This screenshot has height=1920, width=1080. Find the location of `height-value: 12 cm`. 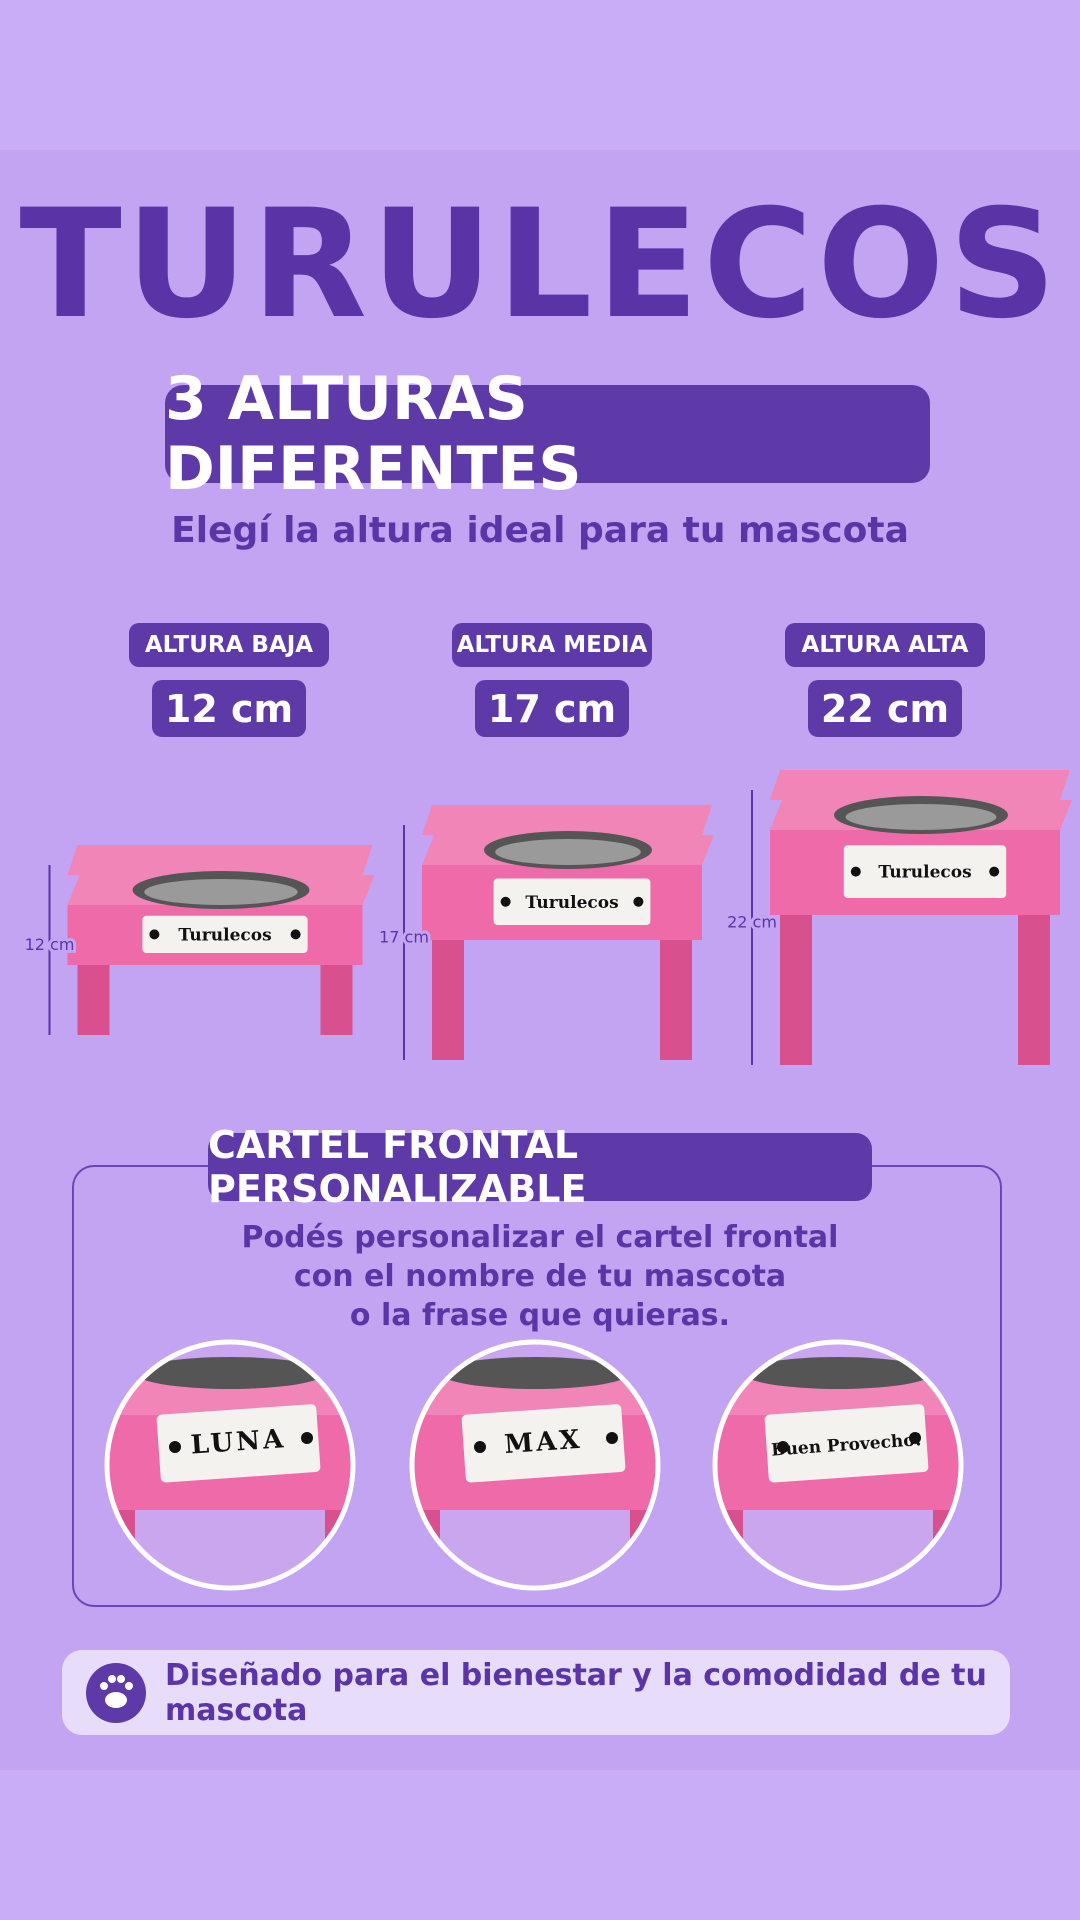

height-value: 12 cm is located at coordinates (229, 708).